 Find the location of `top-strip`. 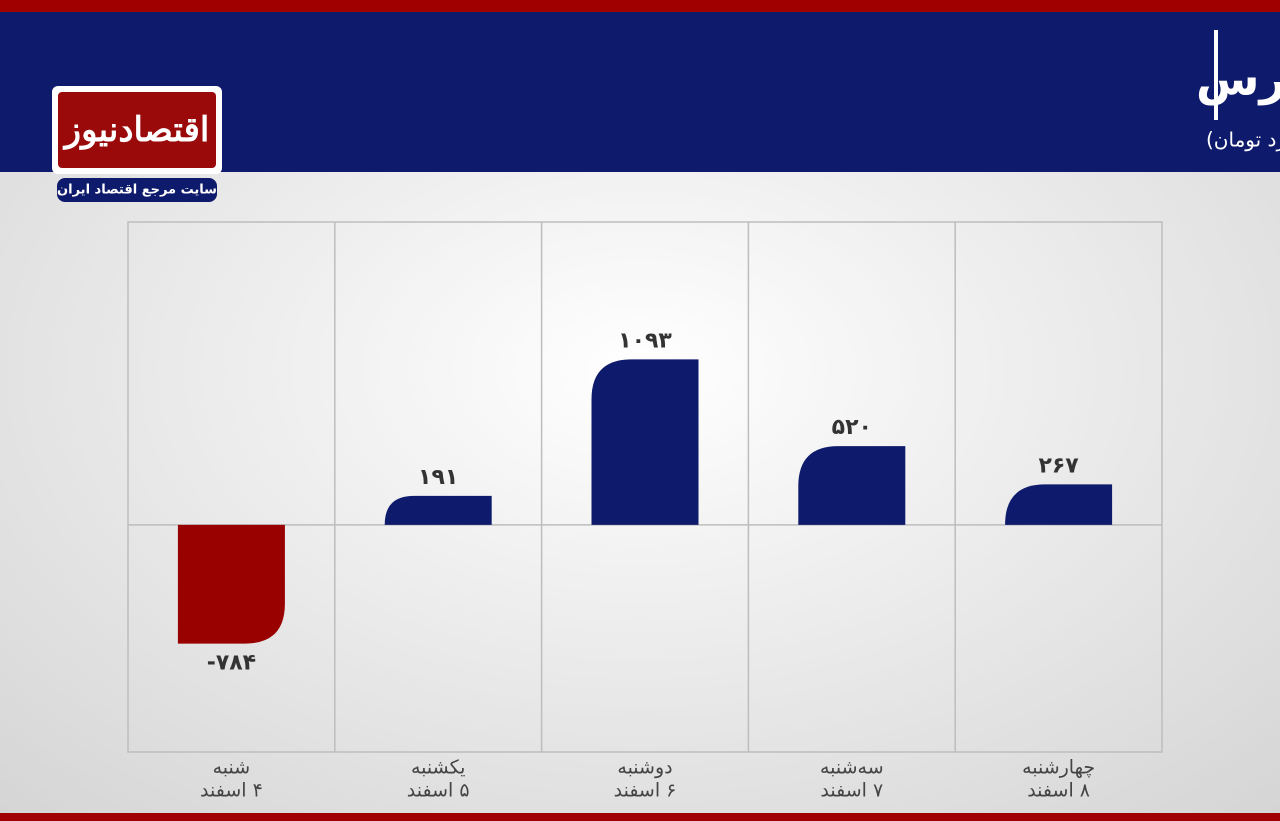

top-strip is located at coordinates (640, 6).